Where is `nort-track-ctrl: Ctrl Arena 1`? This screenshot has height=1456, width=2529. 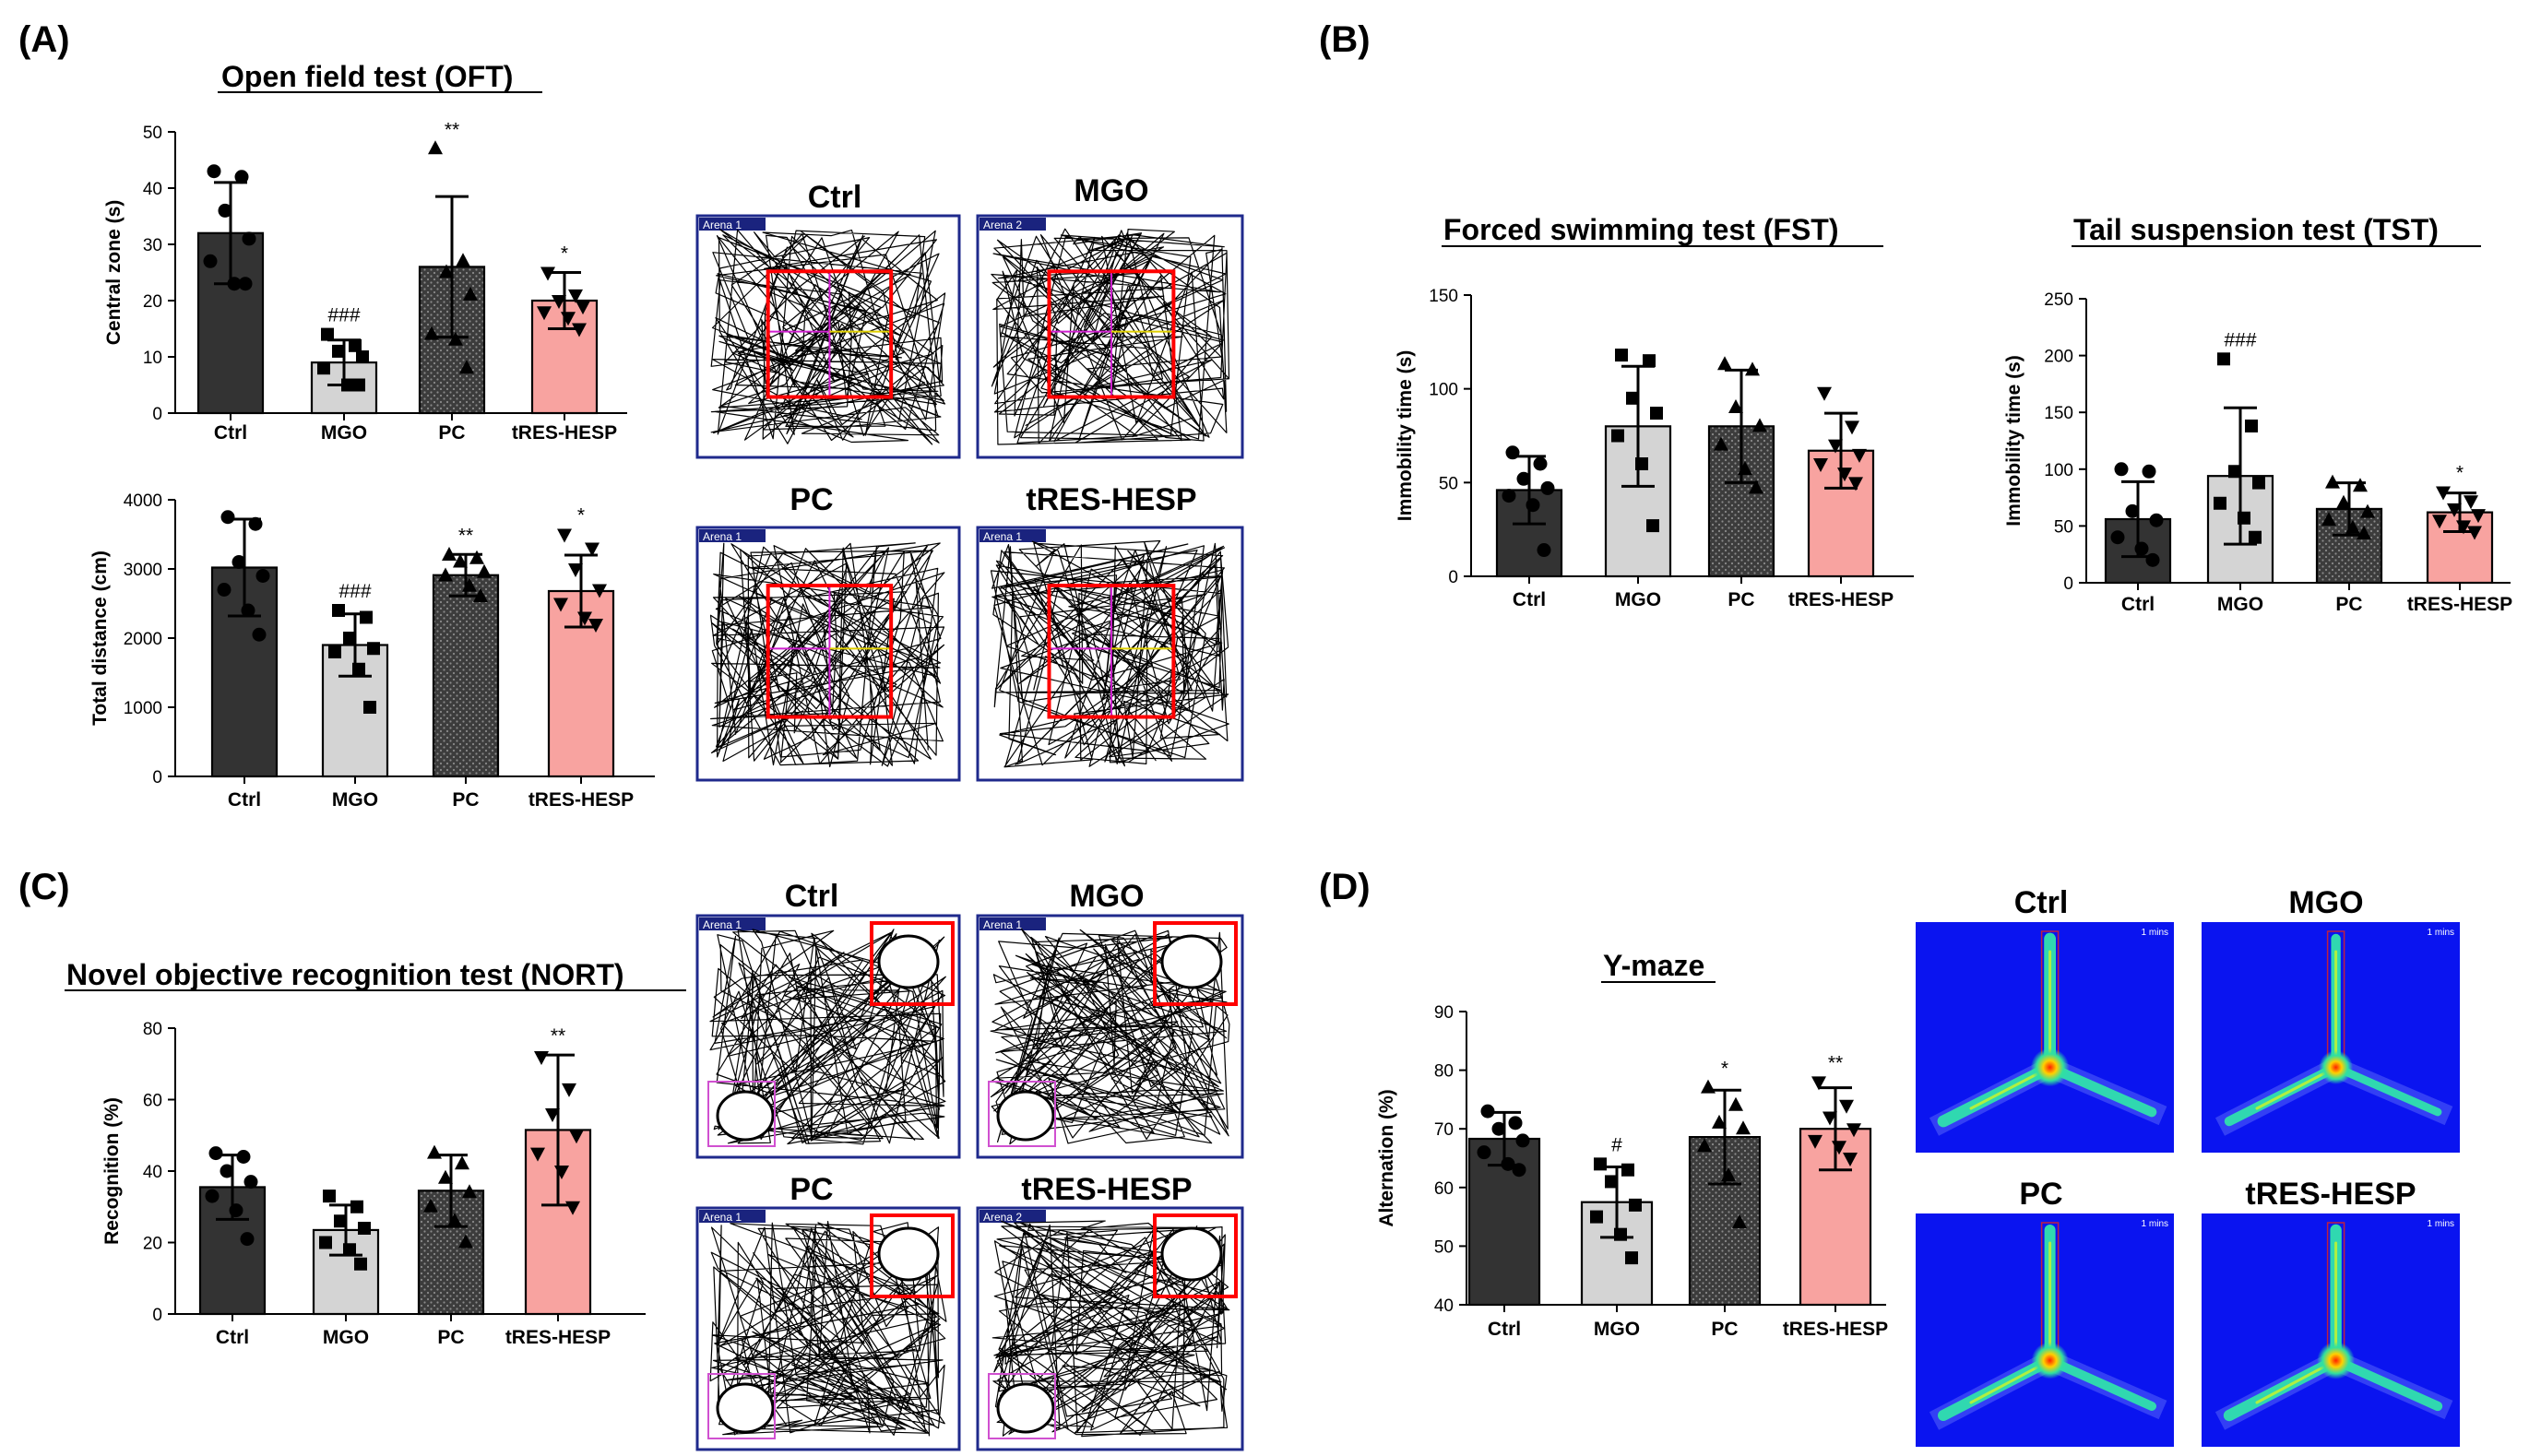
nort-track-ctrl: Ctrl Arena 1 is located at coordinates (828, 1019).